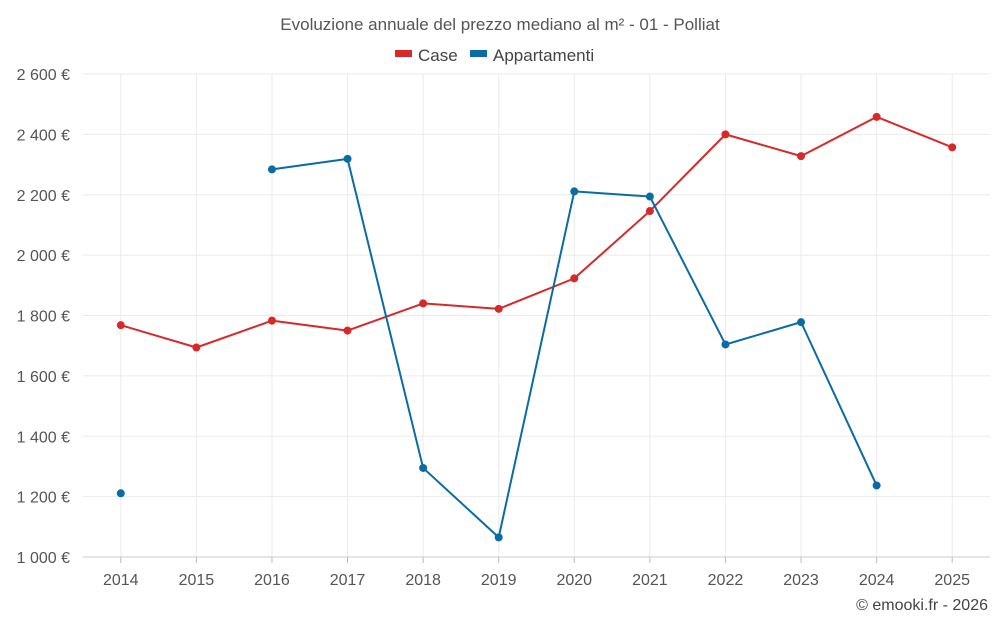 This screenshot has height=625, width=1000. I want to click on x-tick-label: 2016, so click(272, 580).